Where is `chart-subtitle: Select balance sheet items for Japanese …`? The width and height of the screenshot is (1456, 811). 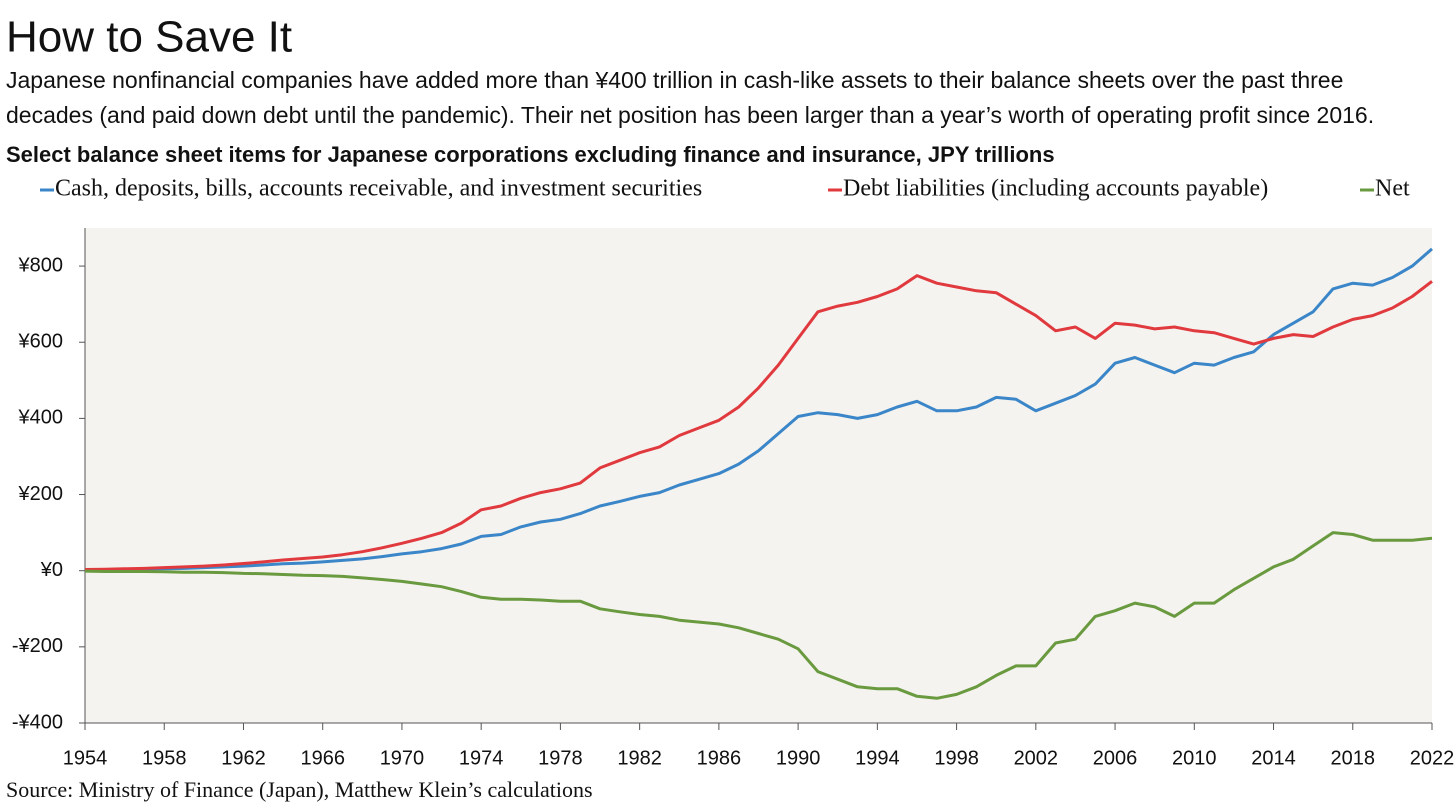 chart-subtitle: Select balance sheet items for Japanese … is located at coordinates (530, 154).